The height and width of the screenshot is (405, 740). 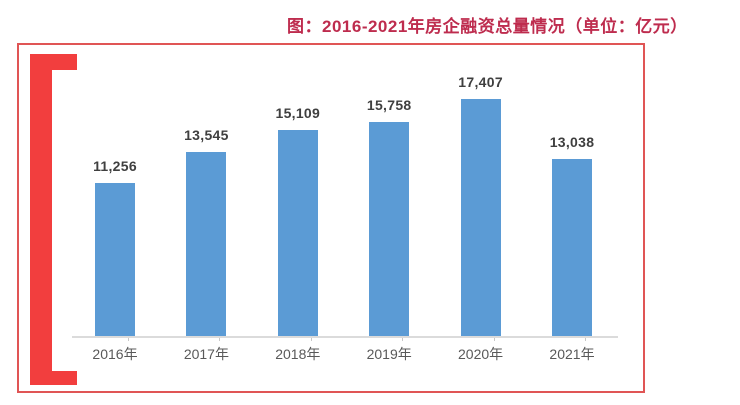 I want to click on bar-value-label: 15,758, so click(x=389, y=105).